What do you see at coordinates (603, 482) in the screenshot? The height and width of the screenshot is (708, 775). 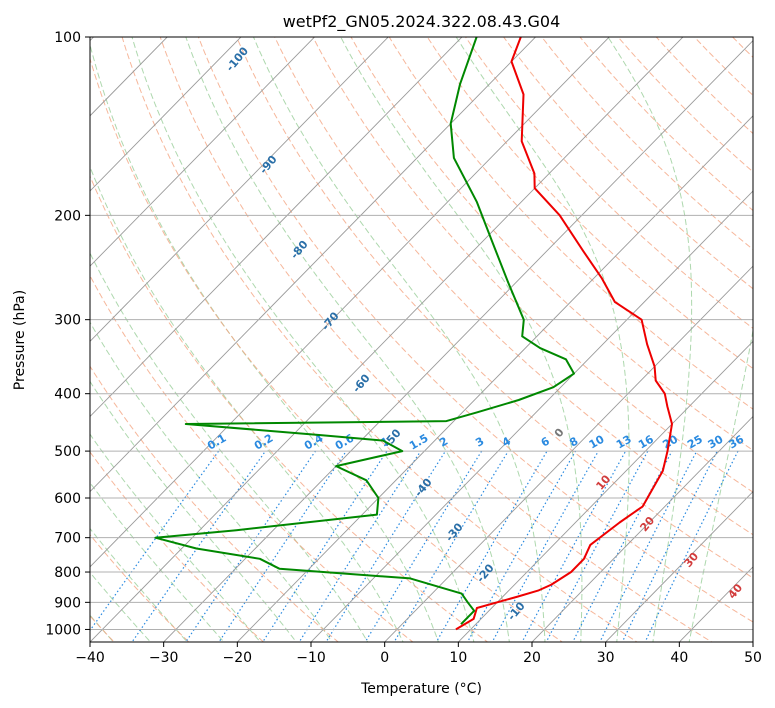 I see `moist-adiabat-label: 10` at bounding box center [603, 482].